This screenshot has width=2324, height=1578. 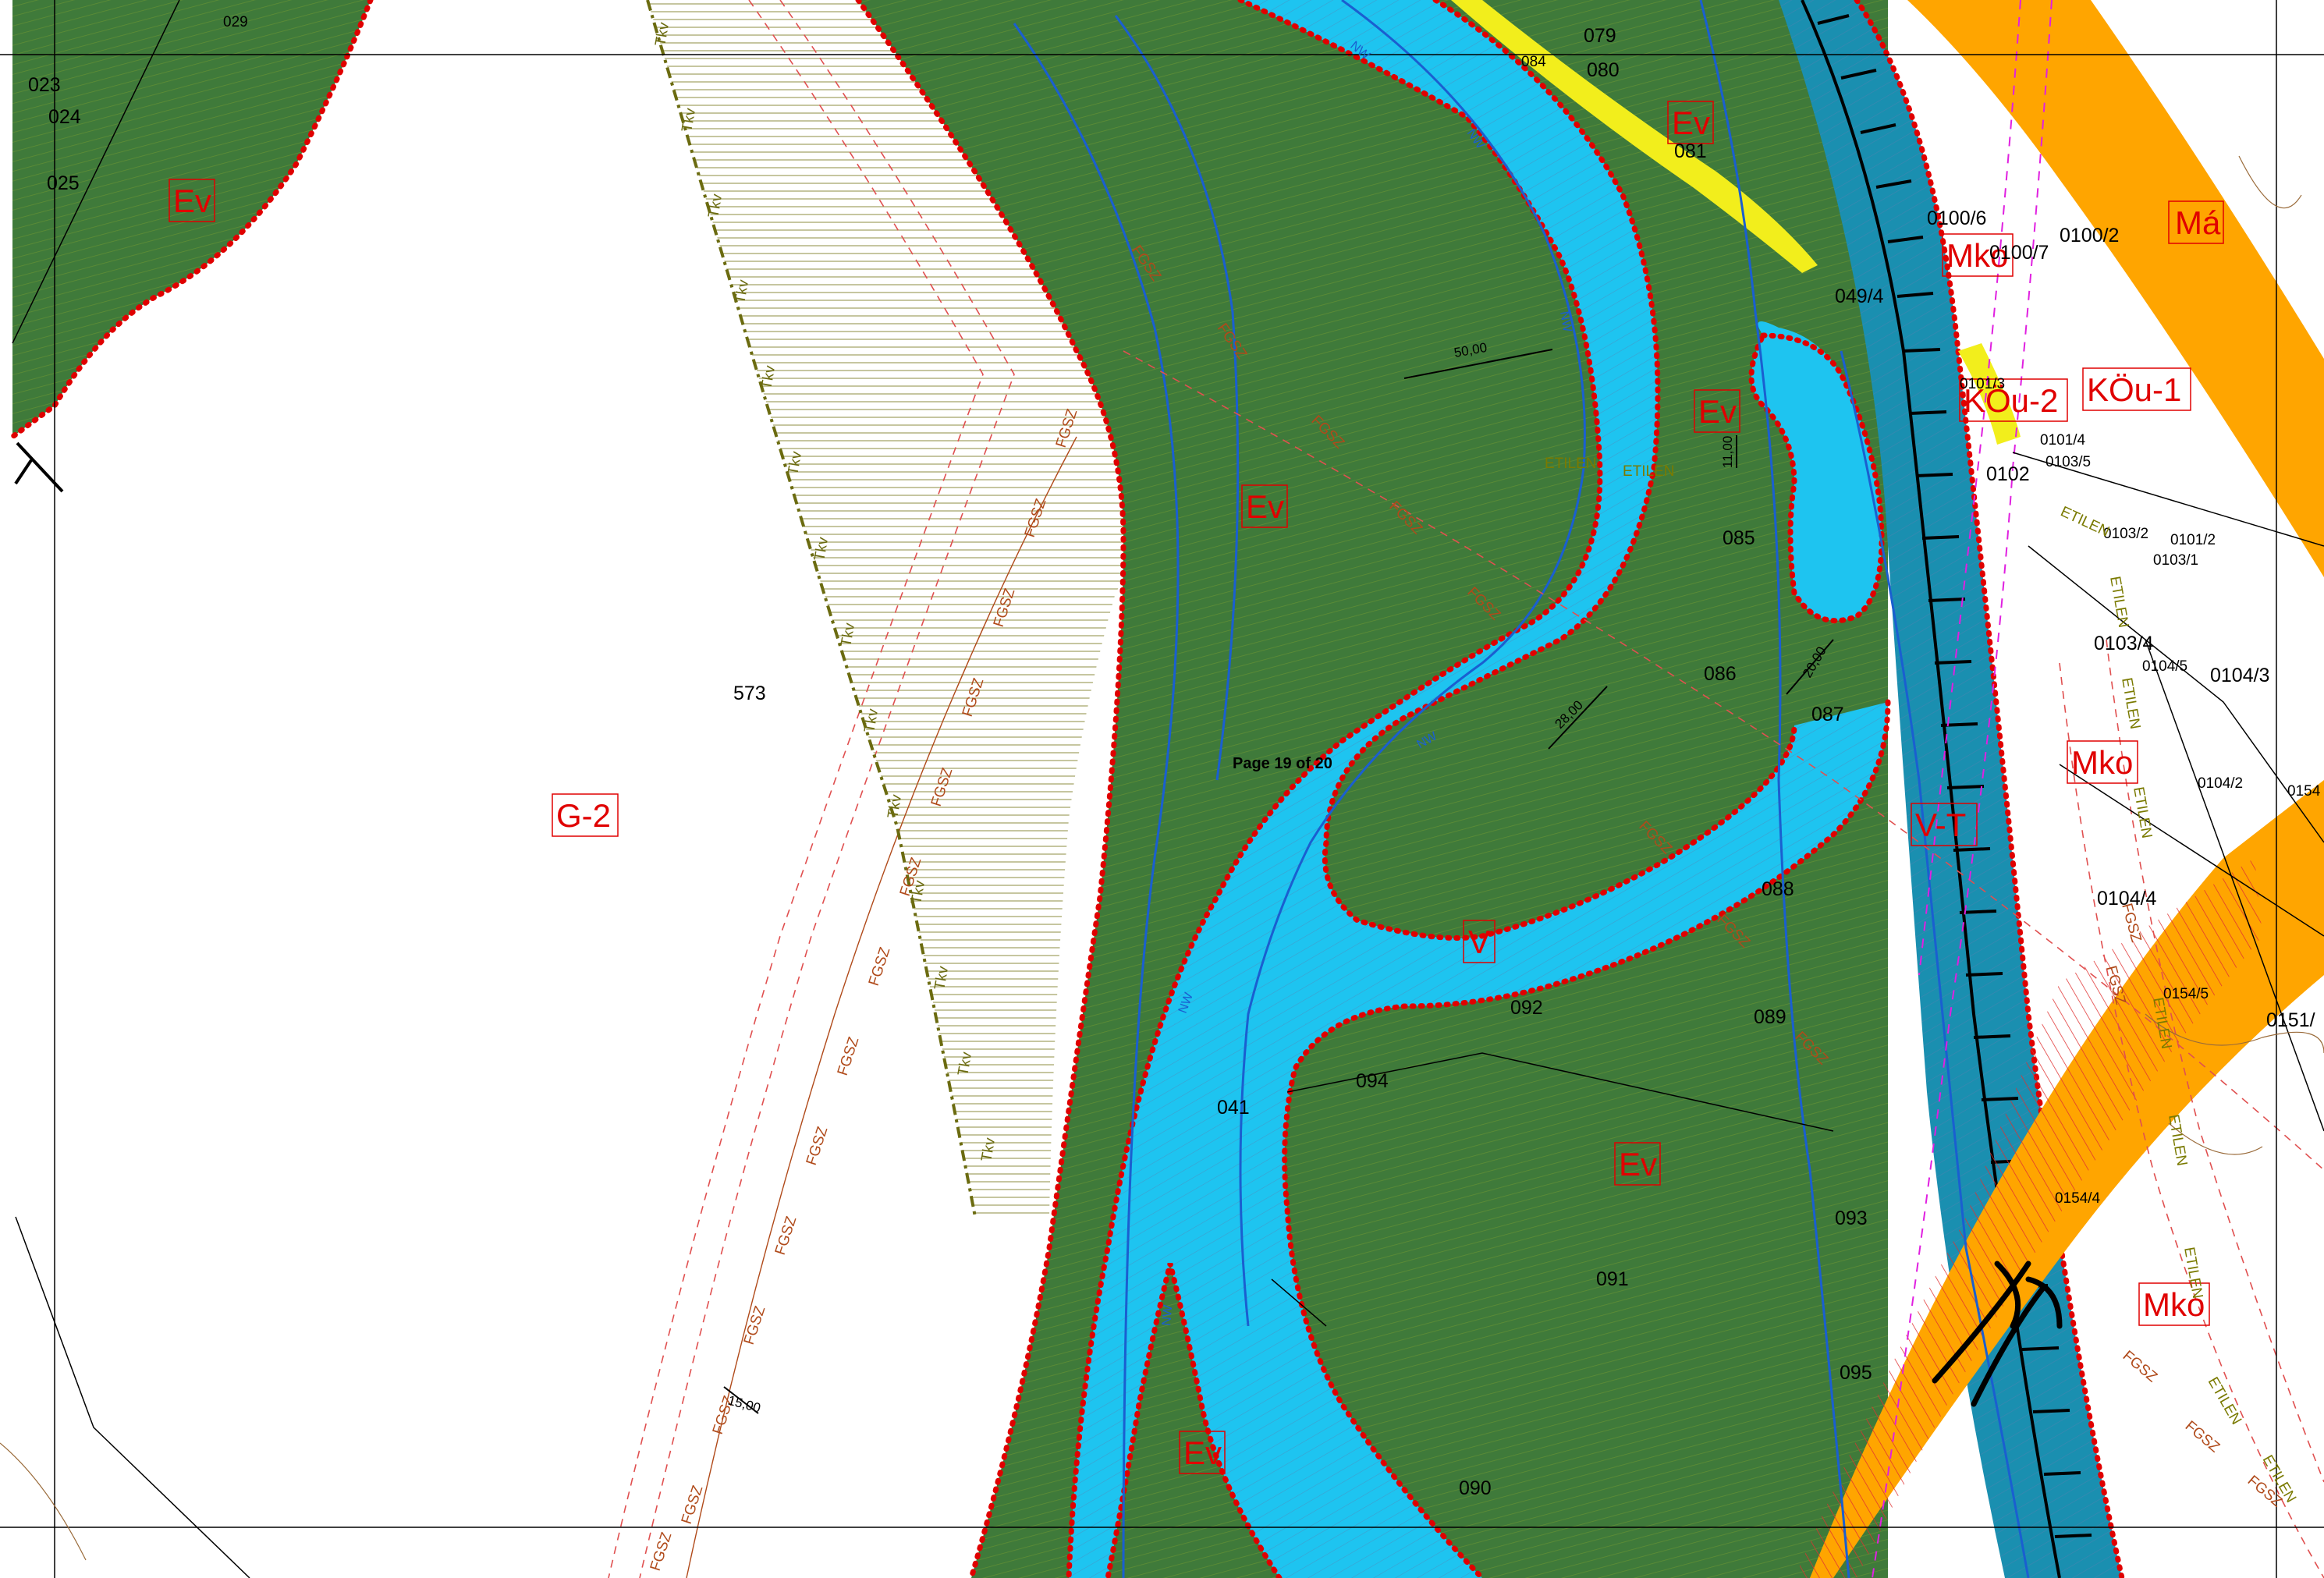 I want to click on zone-border-top-left, so click(x=191, y=220).